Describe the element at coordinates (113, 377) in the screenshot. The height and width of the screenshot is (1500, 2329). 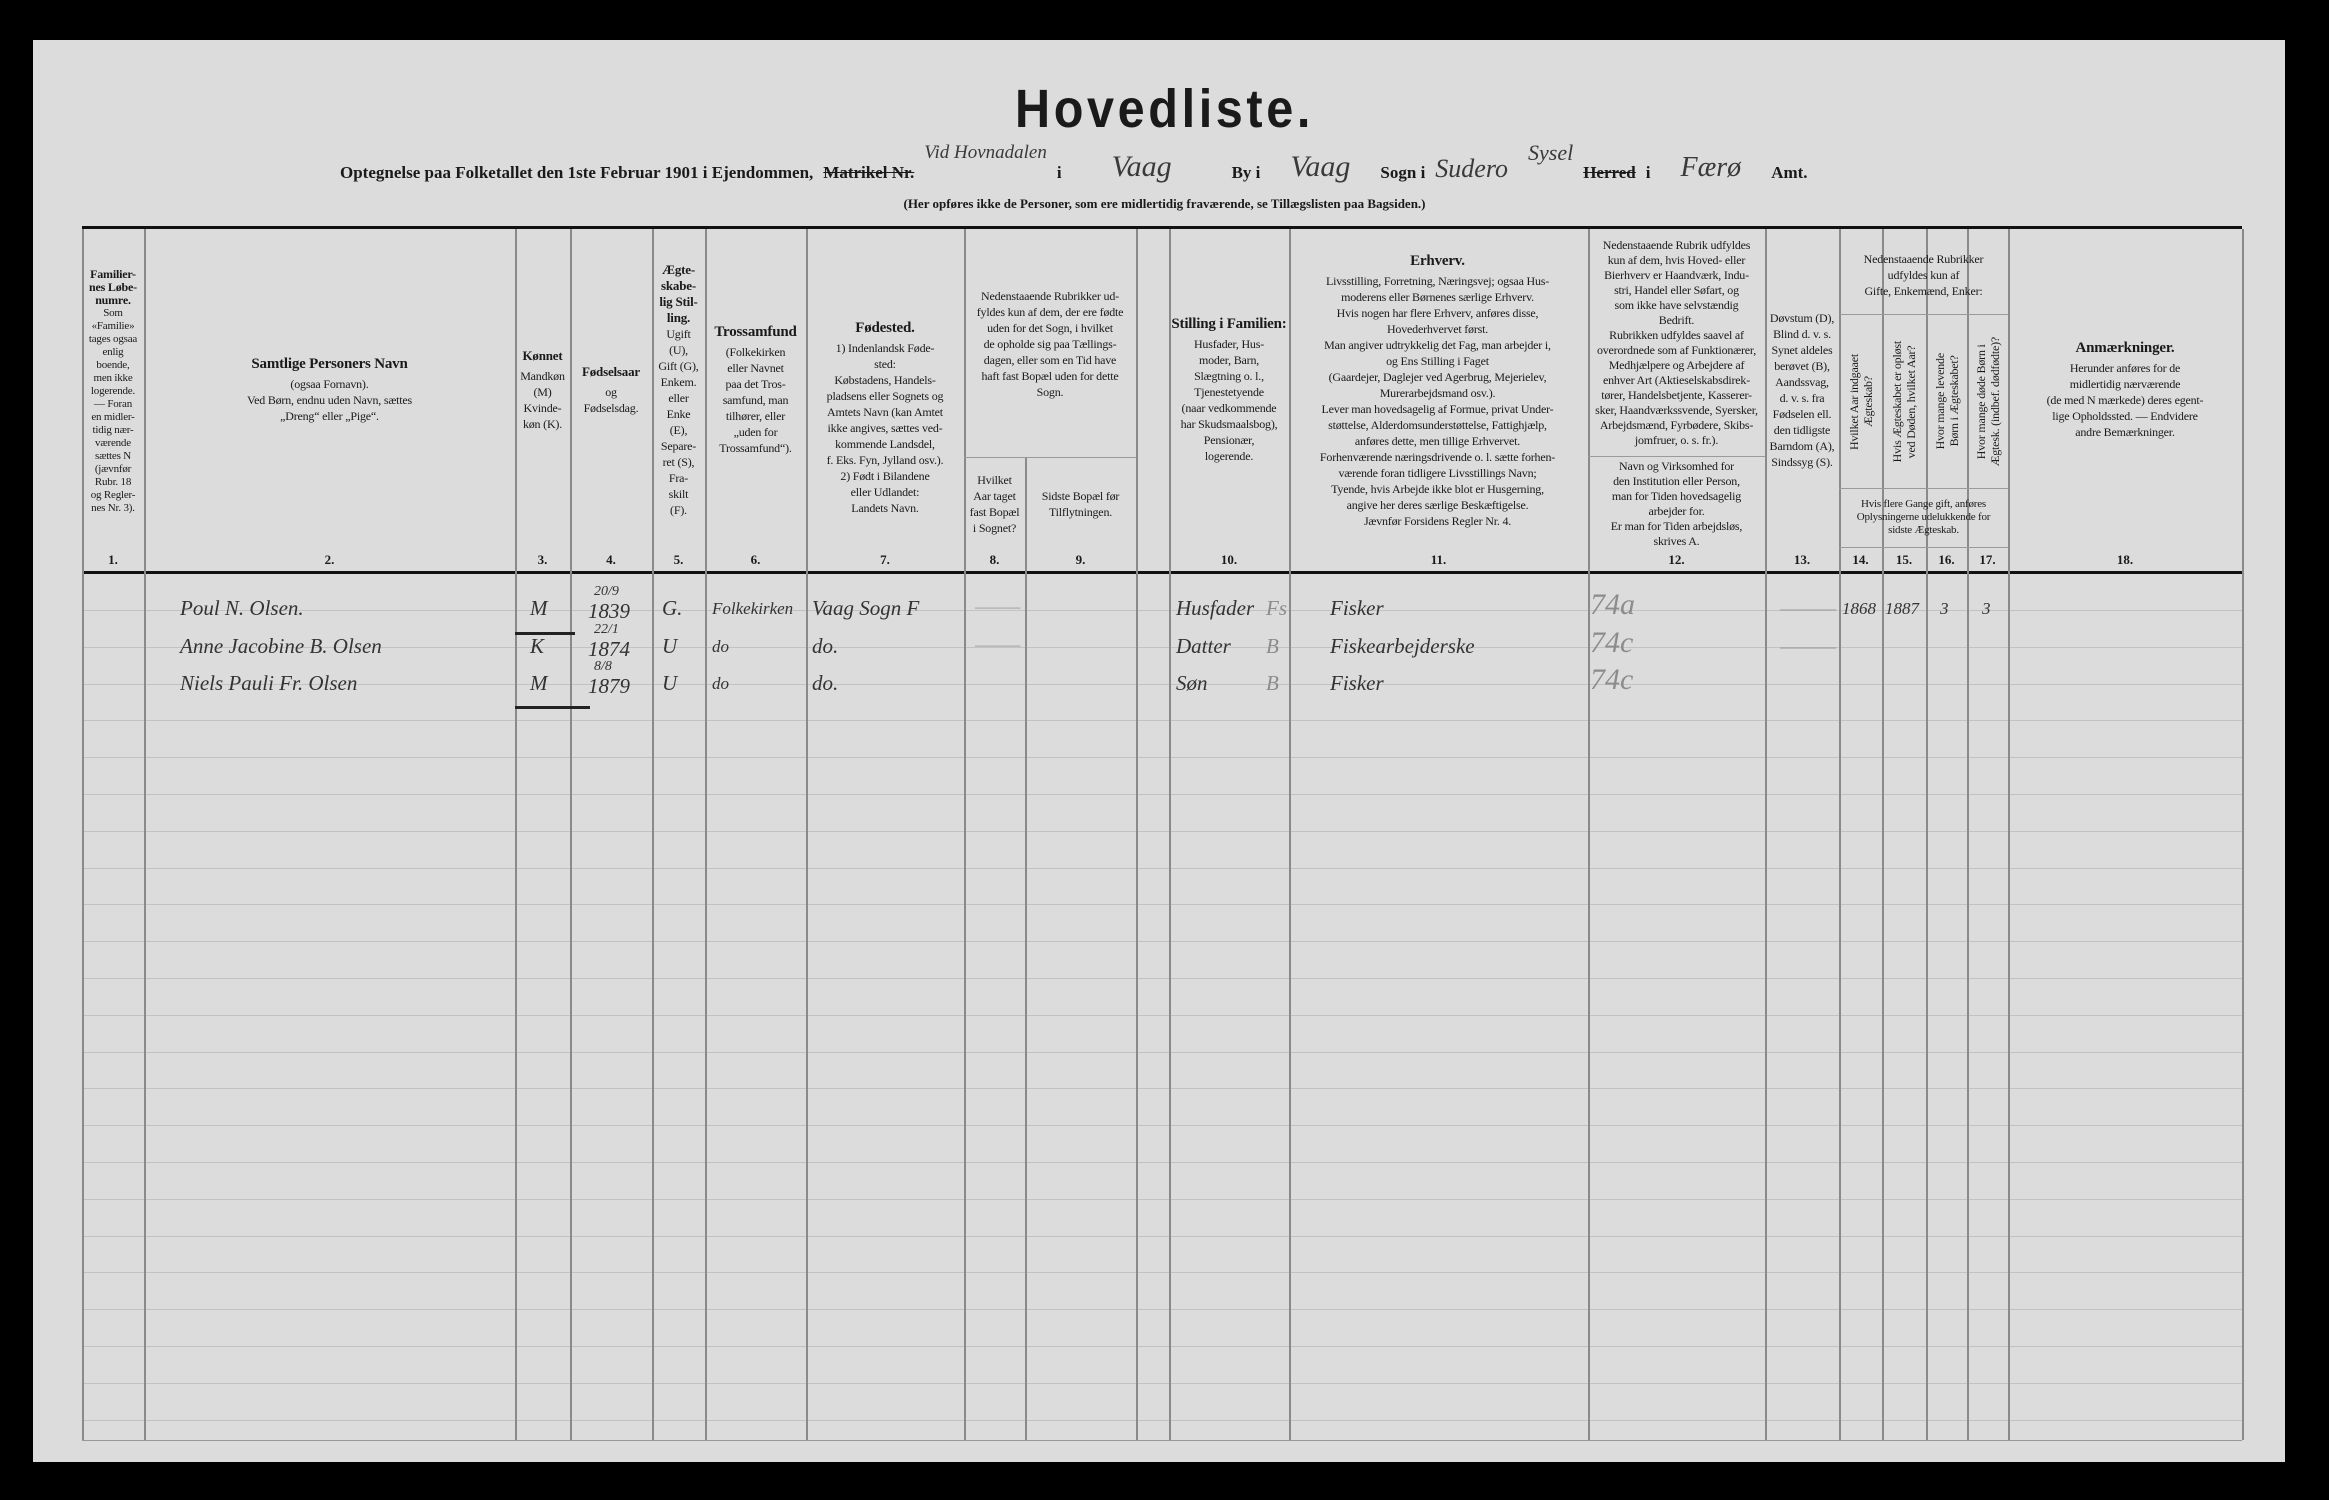
I see `header-line: men ikke` at that location.